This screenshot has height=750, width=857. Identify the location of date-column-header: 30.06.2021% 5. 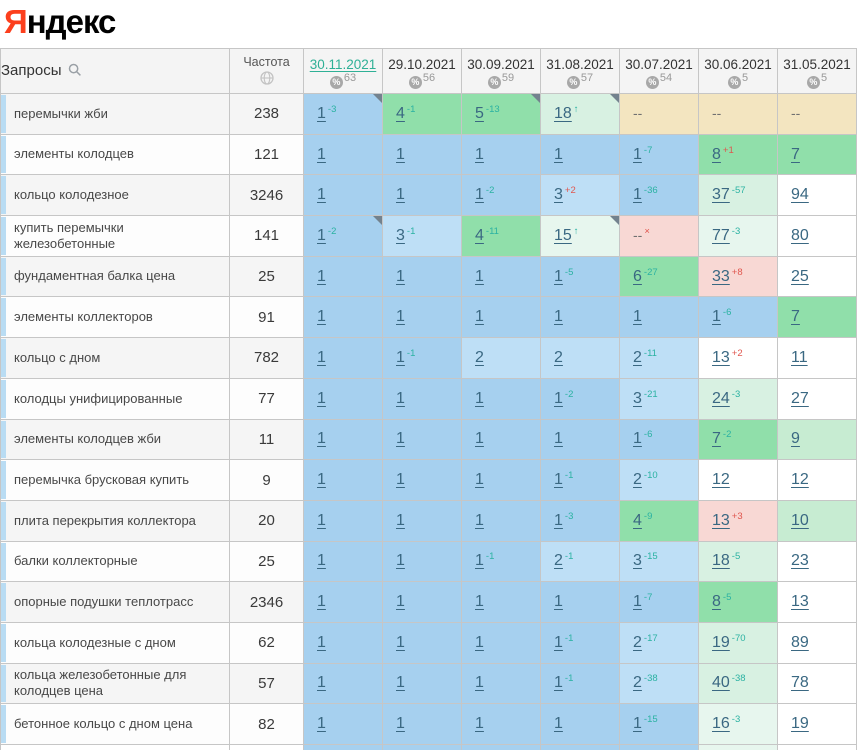
(738, 71).